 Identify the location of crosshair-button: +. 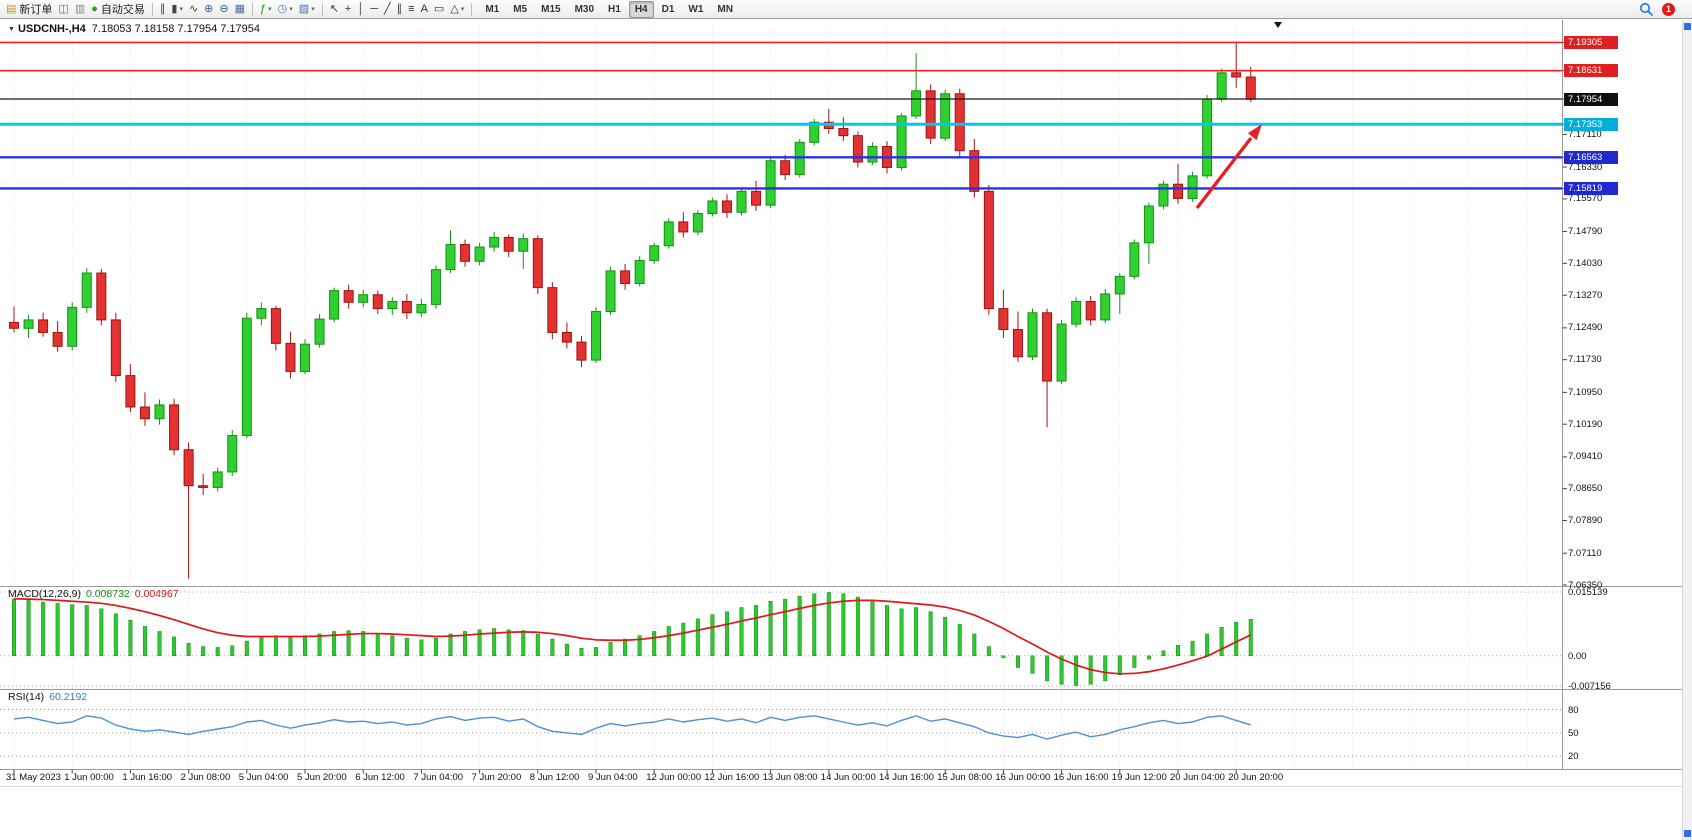
(348, 9).